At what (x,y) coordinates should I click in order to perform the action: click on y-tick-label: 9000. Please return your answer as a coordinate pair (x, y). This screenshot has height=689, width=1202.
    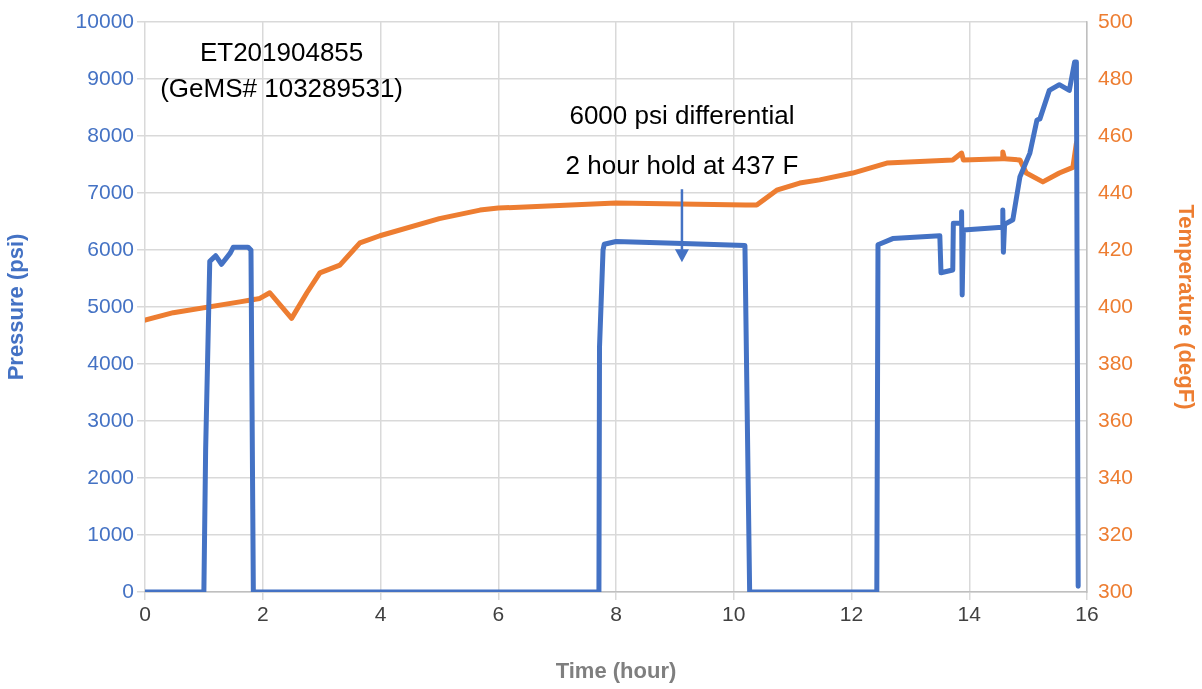
    Looking at the image, I should click on (110, 77).